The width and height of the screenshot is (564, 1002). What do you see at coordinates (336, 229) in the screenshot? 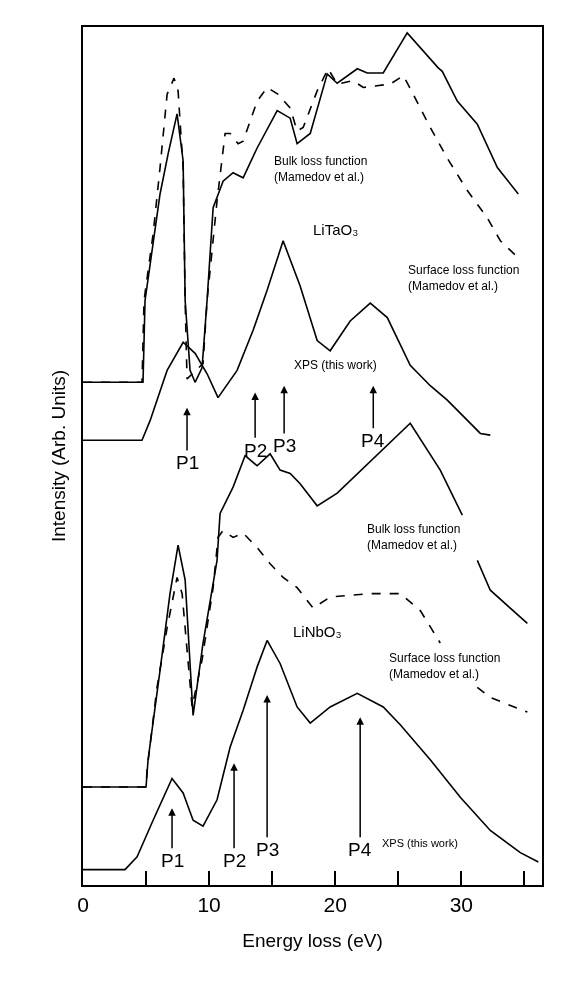
I see `annotation: LiTaO₃` at bounding box center [336, 229].